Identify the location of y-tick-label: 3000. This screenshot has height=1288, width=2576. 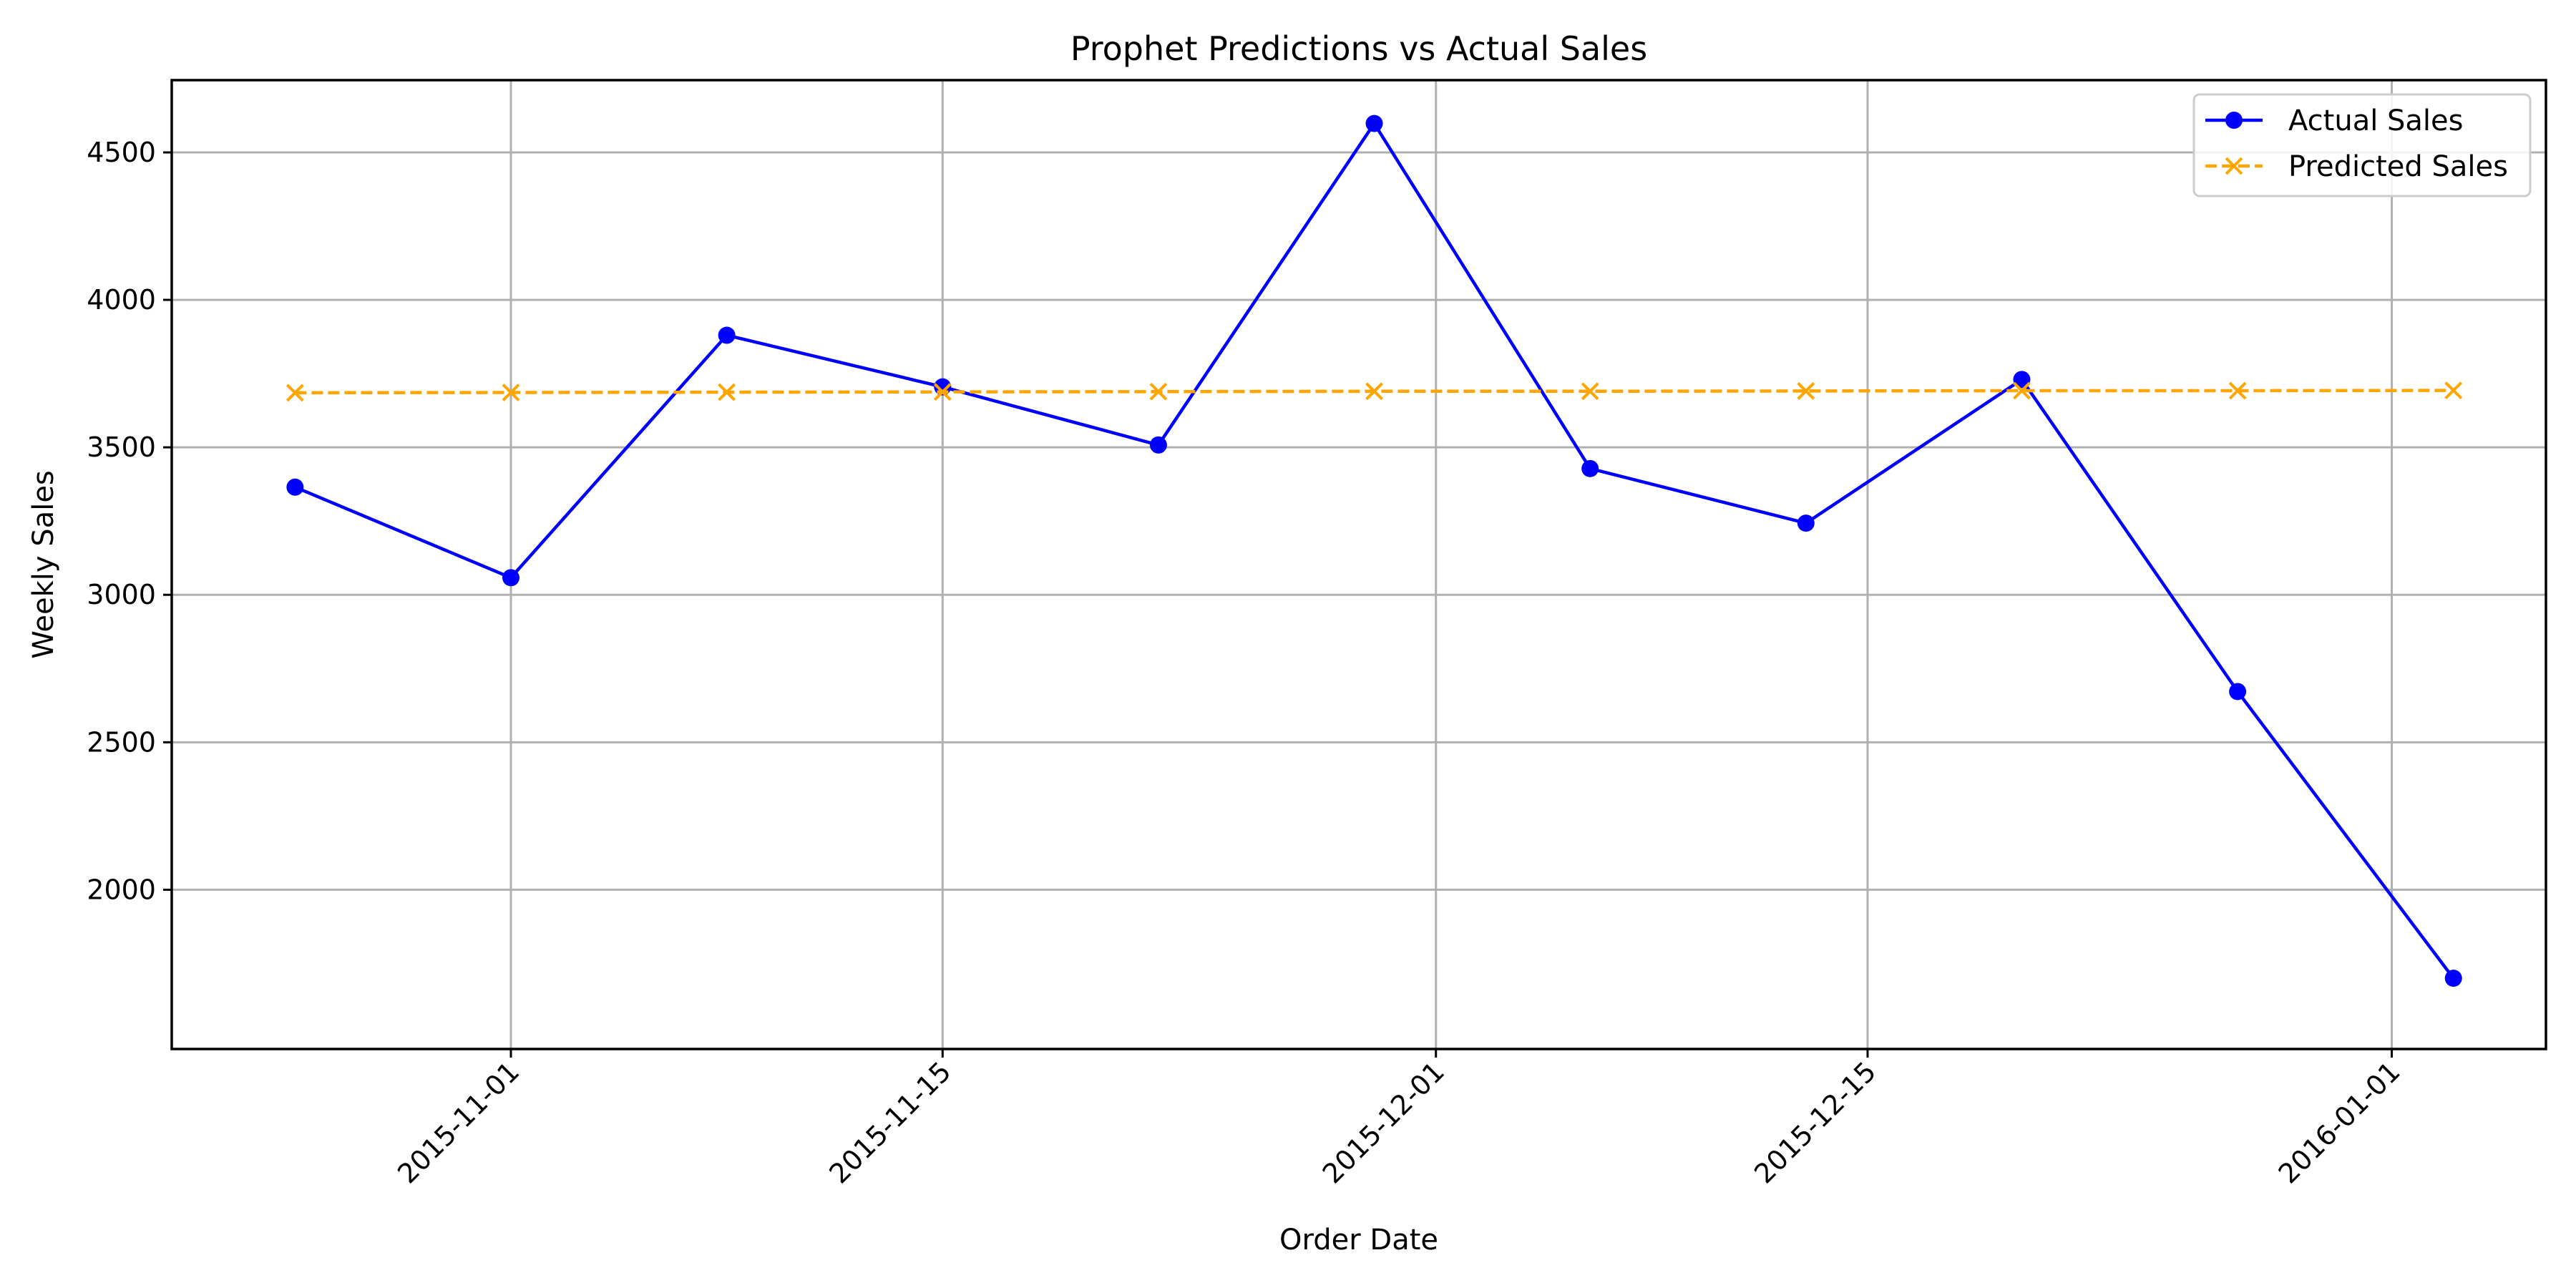
(122, 594).